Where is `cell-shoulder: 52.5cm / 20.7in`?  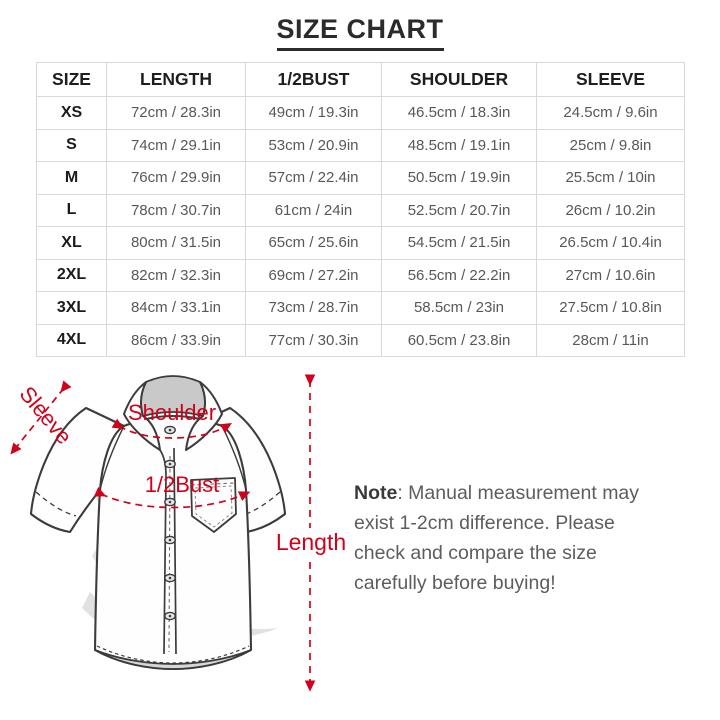
cell-shoulder: 52.5cm / 20.7in is located at coordinates (459, 210).